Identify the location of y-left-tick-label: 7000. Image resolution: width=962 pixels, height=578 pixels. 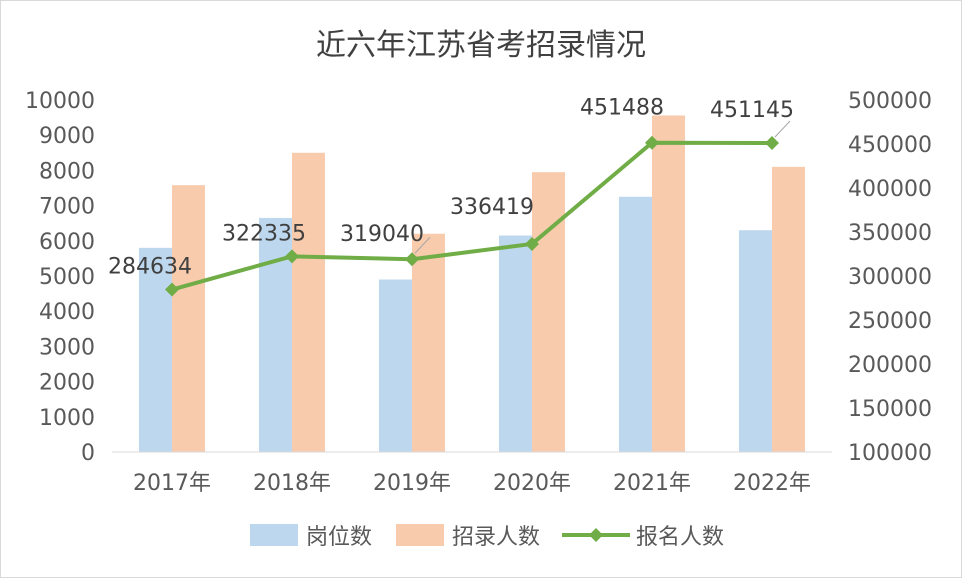
(67, 207).